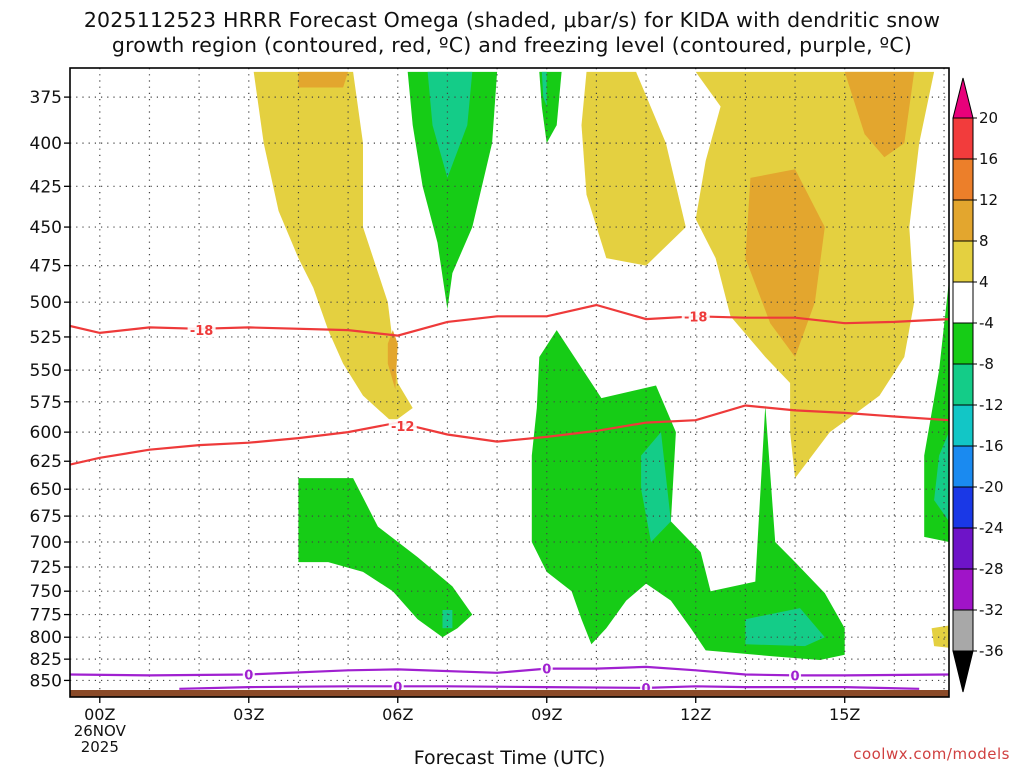 The image size is (1024, 768). Describe the element at coordinates (46, 98) in the screenshot. I see `y-tick-label-375: 375` at that location.